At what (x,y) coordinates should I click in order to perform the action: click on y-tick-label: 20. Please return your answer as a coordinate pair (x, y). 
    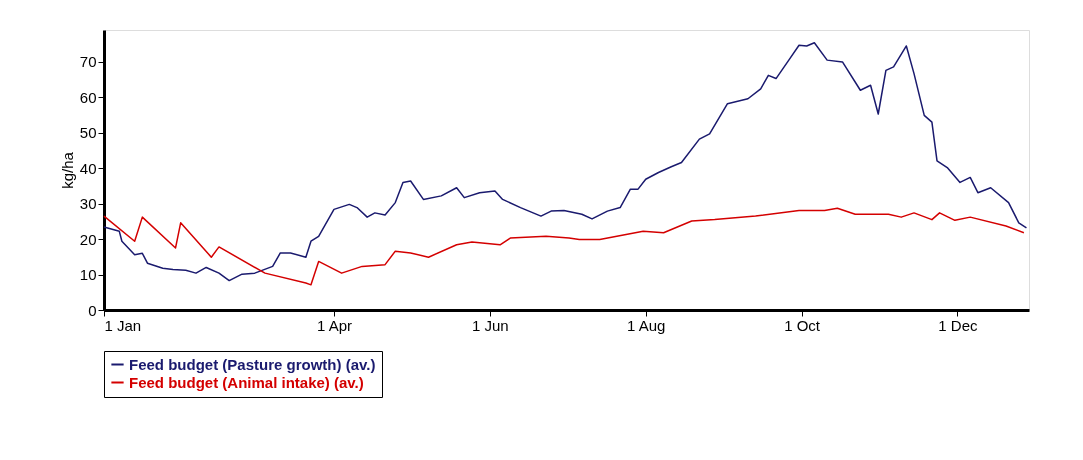
    Looking at the image, I should click on (88, 239).